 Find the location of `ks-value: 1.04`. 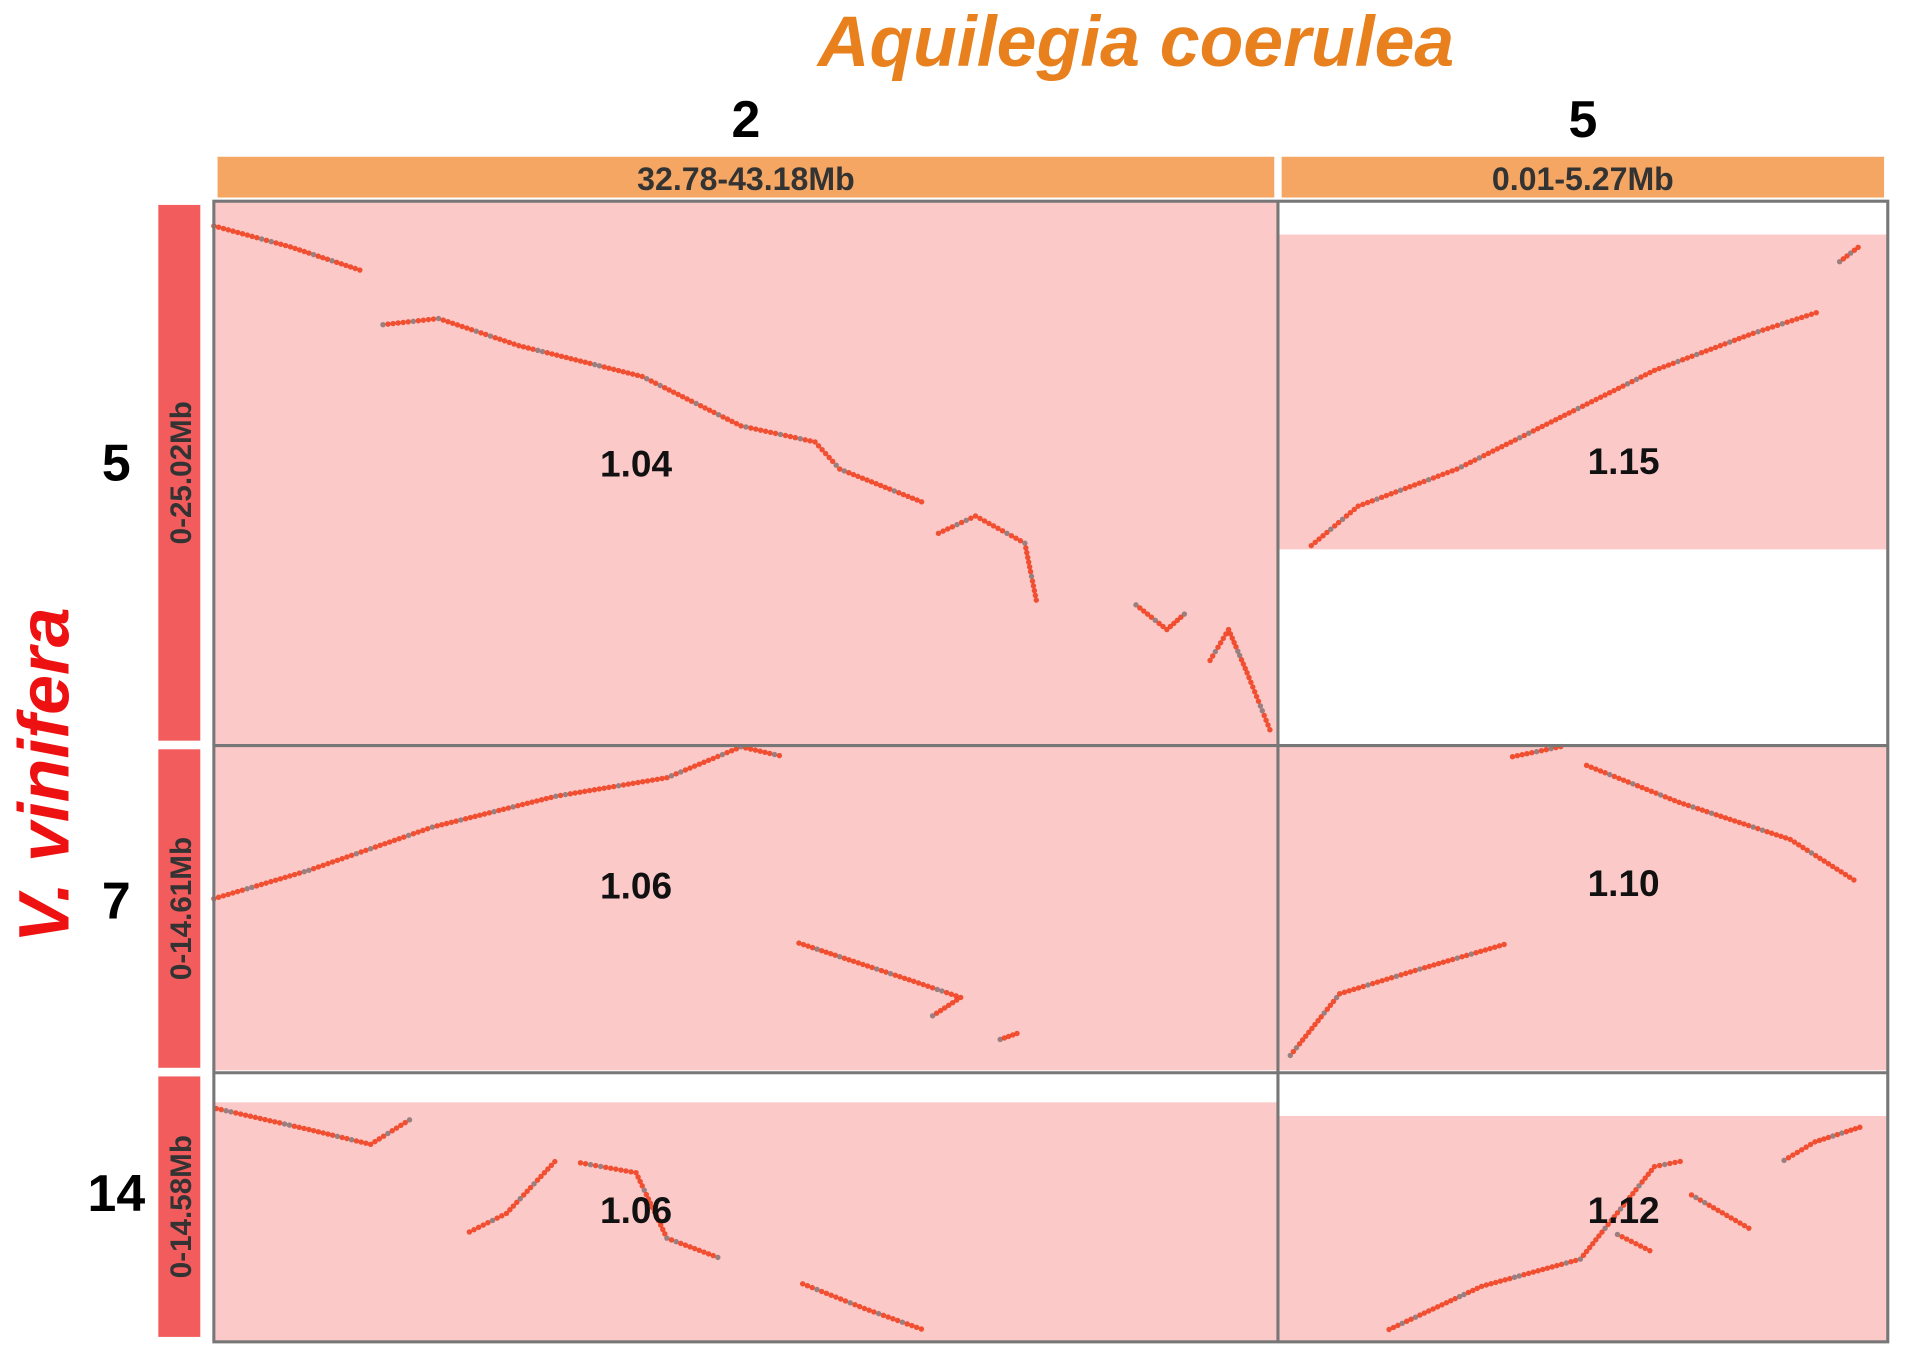

ks-value: 1.04 is located at coordinates (636, 463).